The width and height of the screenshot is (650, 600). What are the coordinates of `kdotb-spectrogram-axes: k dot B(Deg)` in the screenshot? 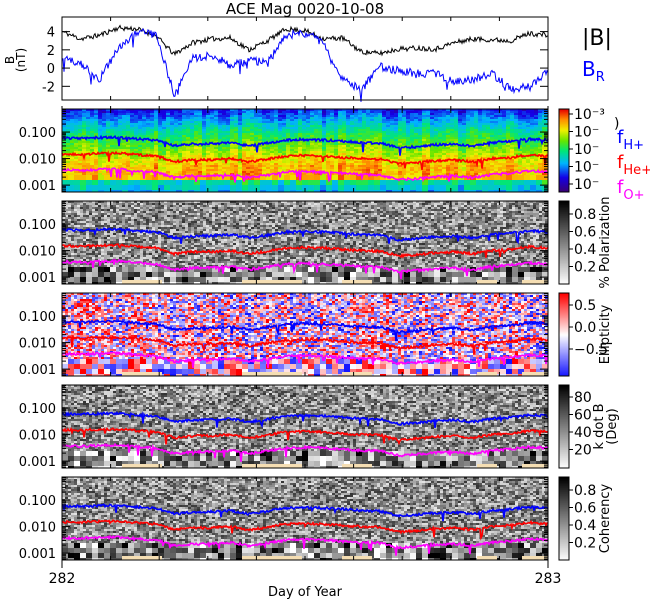 It's located at (340, 426).